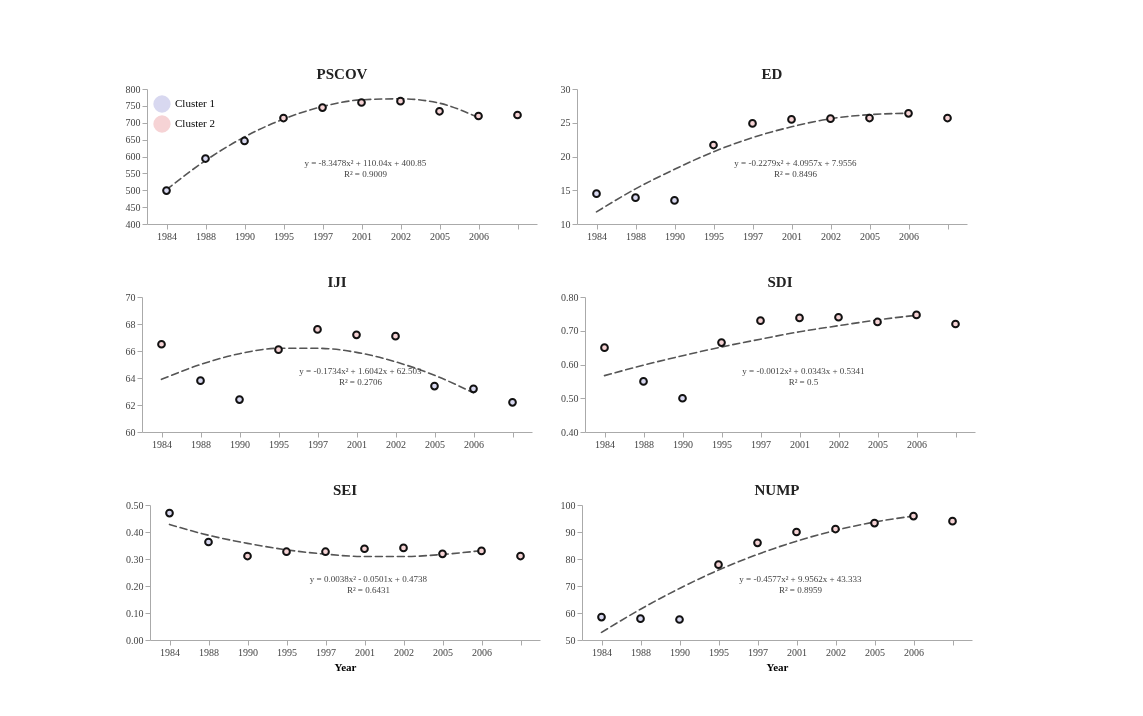 The image size is (1143, 716). What do you see at coordinates (135, 613) in the screenshot?
I see `y-tick-label: 0.10` at bounding box center [135, 613].